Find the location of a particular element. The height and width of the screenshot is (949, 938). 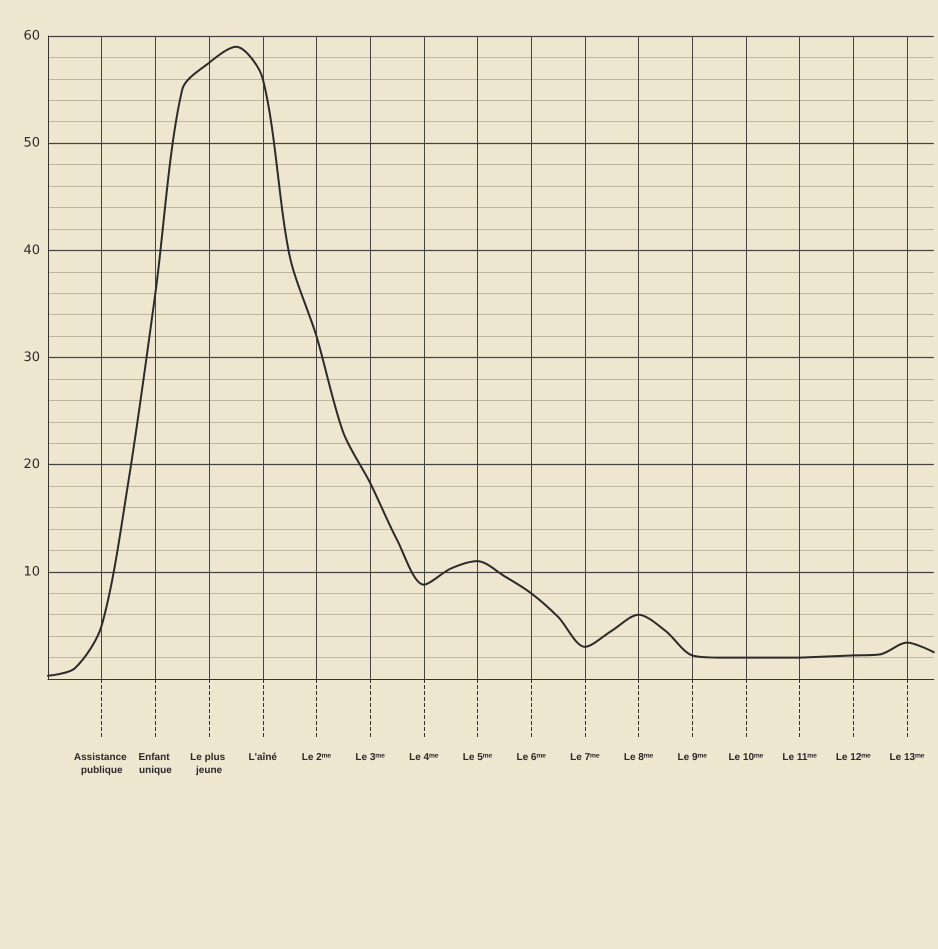

x-tick-label: Le 13ᵐᵉ is located at coordinates (907, 757).